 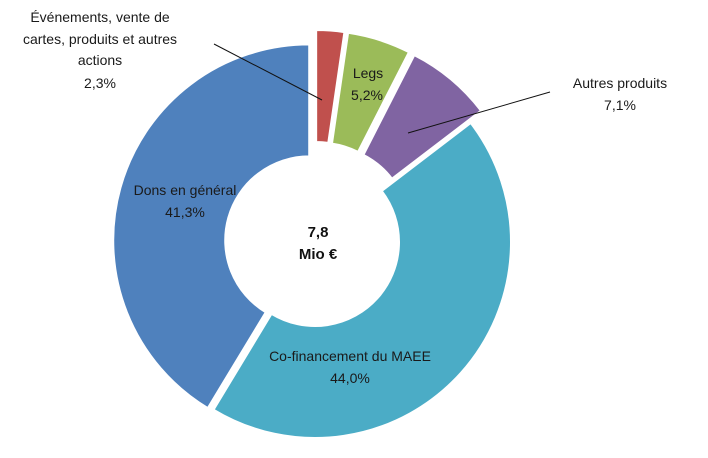 I want to click on slice-value-3: 44,0%, so click(x=350, y=378).